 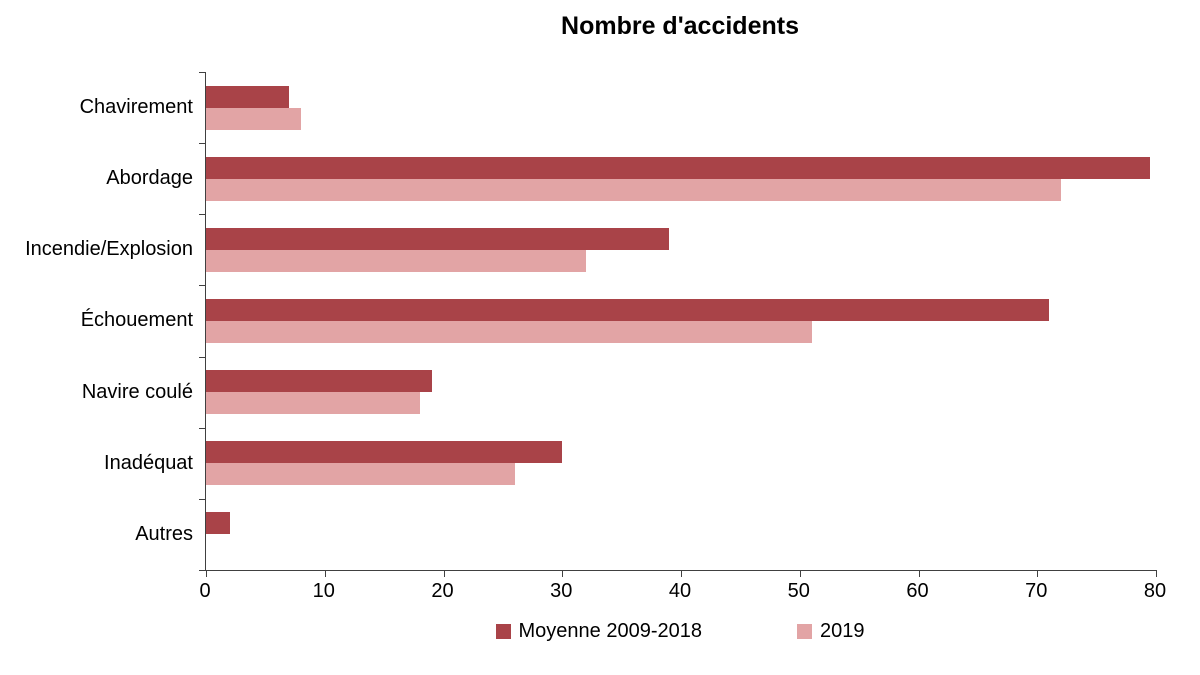 I want to click on category-label: Inadéquat, so click(x=148, y=462).